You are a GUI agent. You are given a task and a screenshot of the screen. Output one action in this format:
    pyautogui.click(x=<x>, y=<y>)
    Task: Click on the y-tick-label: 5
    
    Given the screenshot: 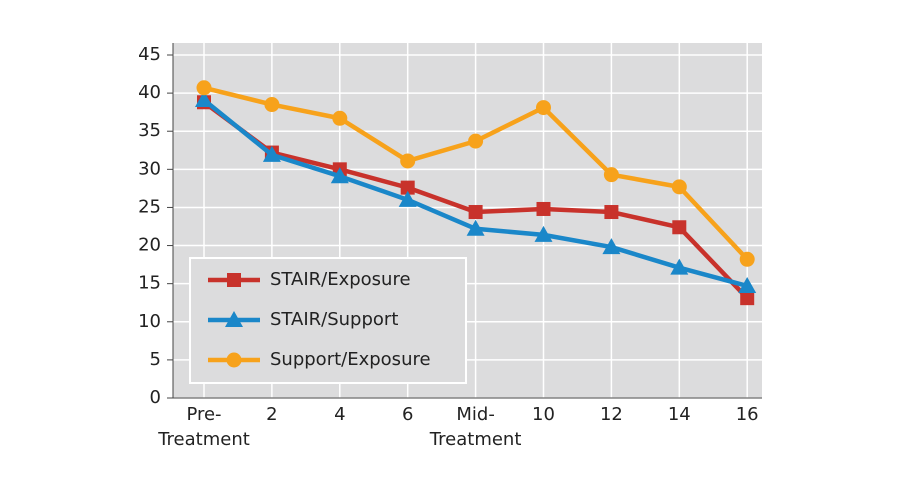 What is the action you would take?
    pyautogui.click(x=155, y=359)
    